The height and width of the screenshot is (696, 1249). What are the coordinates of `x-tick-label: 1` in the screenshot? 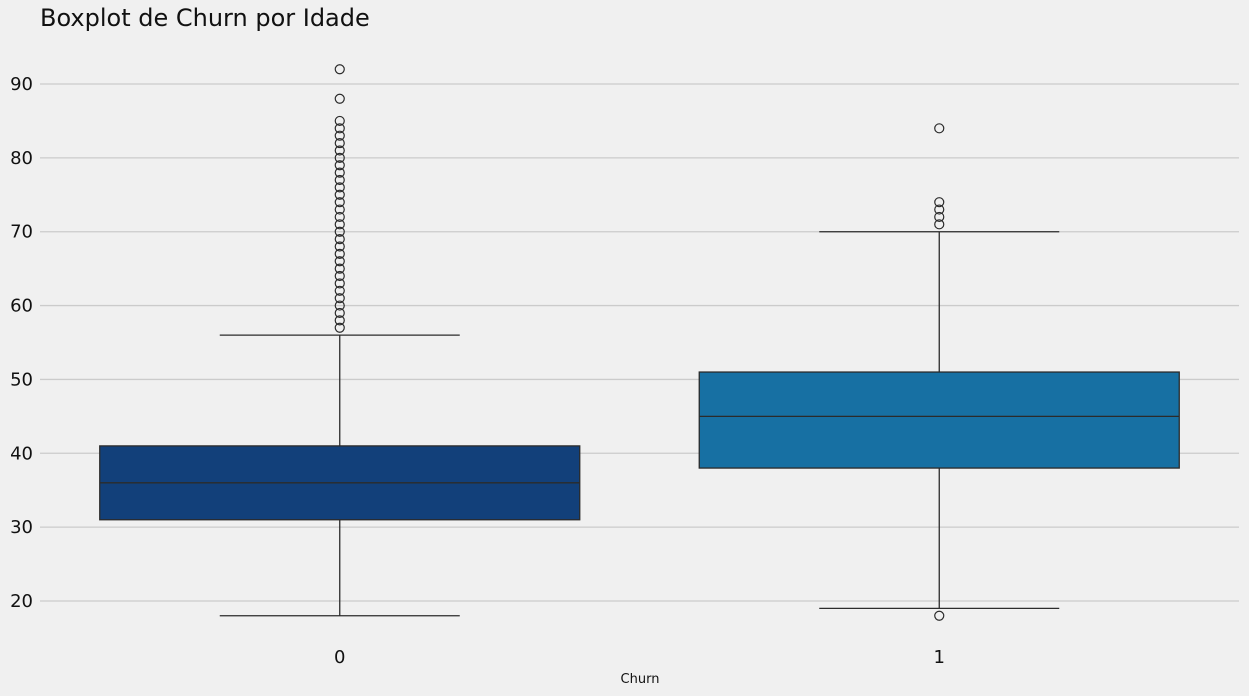 It's located at (939, 657).